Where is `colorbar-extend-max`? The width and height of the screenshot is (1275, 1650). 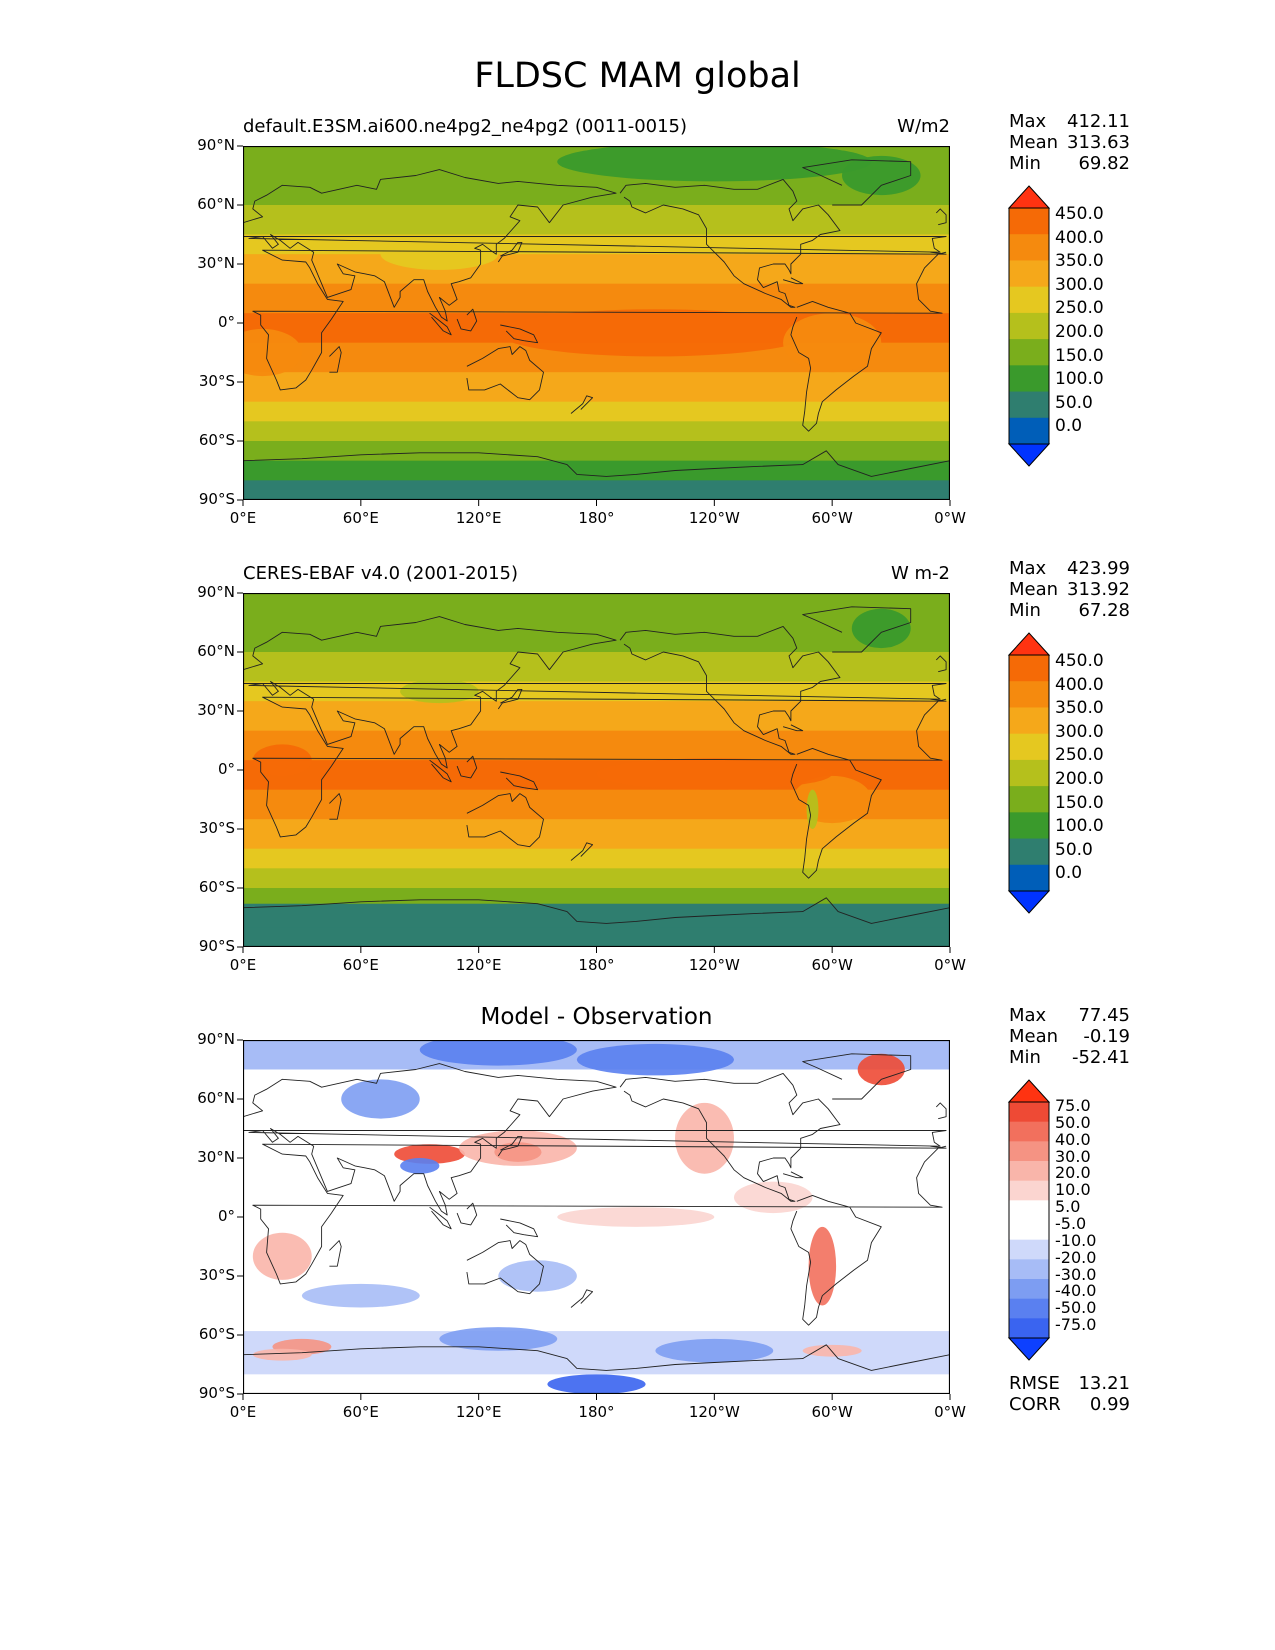 colorbar-extend-max is located at coordinates (1029, 197).